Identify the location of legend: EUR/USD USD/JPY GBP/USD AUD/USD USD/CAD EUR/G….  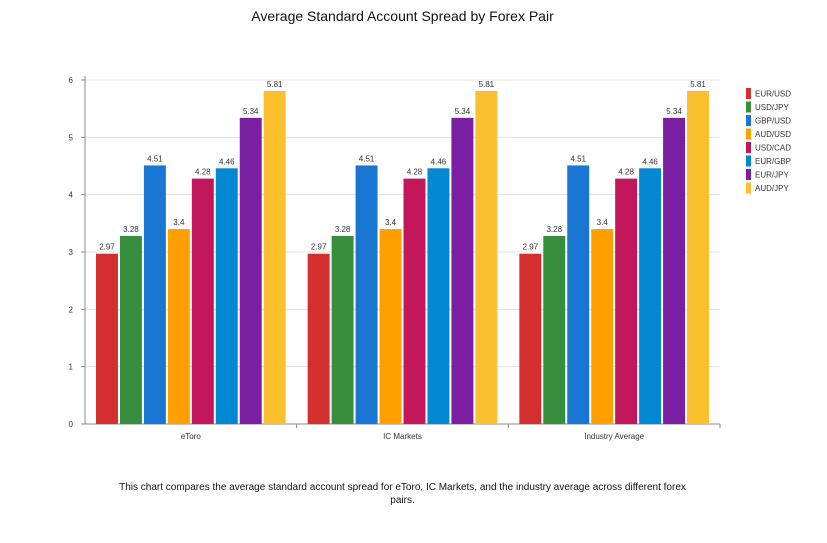
(768, 141).